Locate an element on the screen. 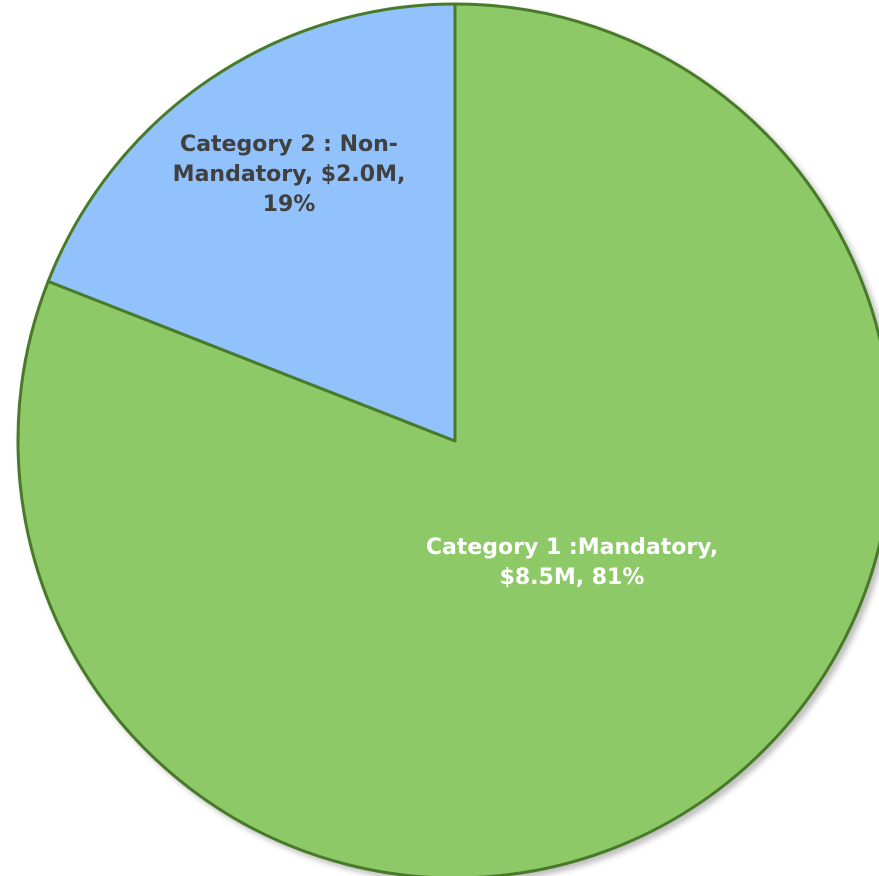  pie-slice-label-line: $8.5M, 81% is located at coordinates (572, 577).